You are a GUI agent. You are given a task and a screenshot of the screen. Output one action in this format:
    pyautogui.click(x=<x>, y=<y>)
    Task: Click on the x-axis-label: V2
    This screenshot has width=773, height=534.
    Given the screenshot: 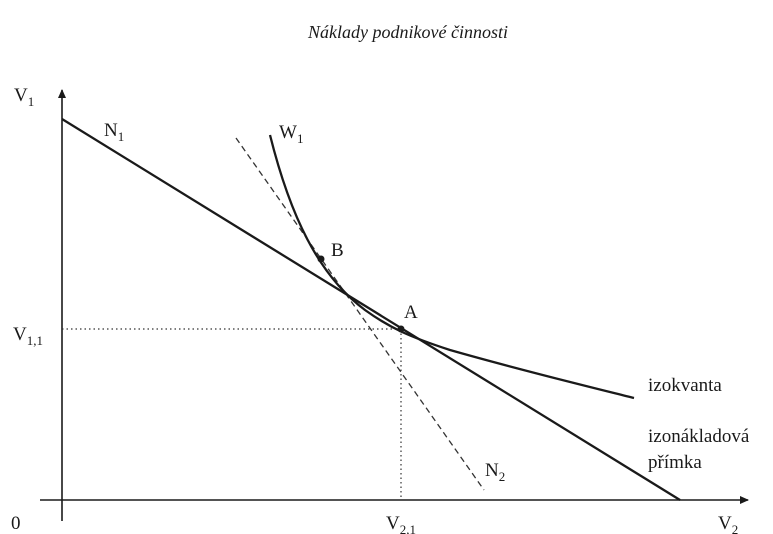 What is the action you would take?
    pyautogui.click(x=728, y=523)
    